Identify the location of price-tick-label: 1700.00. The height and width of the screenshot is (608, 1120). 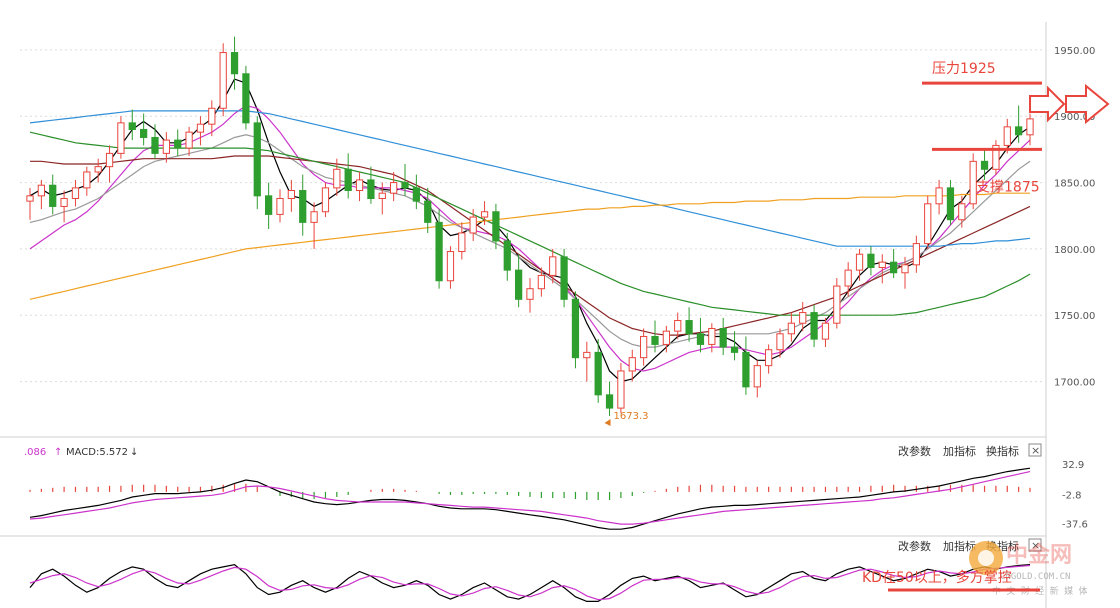
(1074, 383).